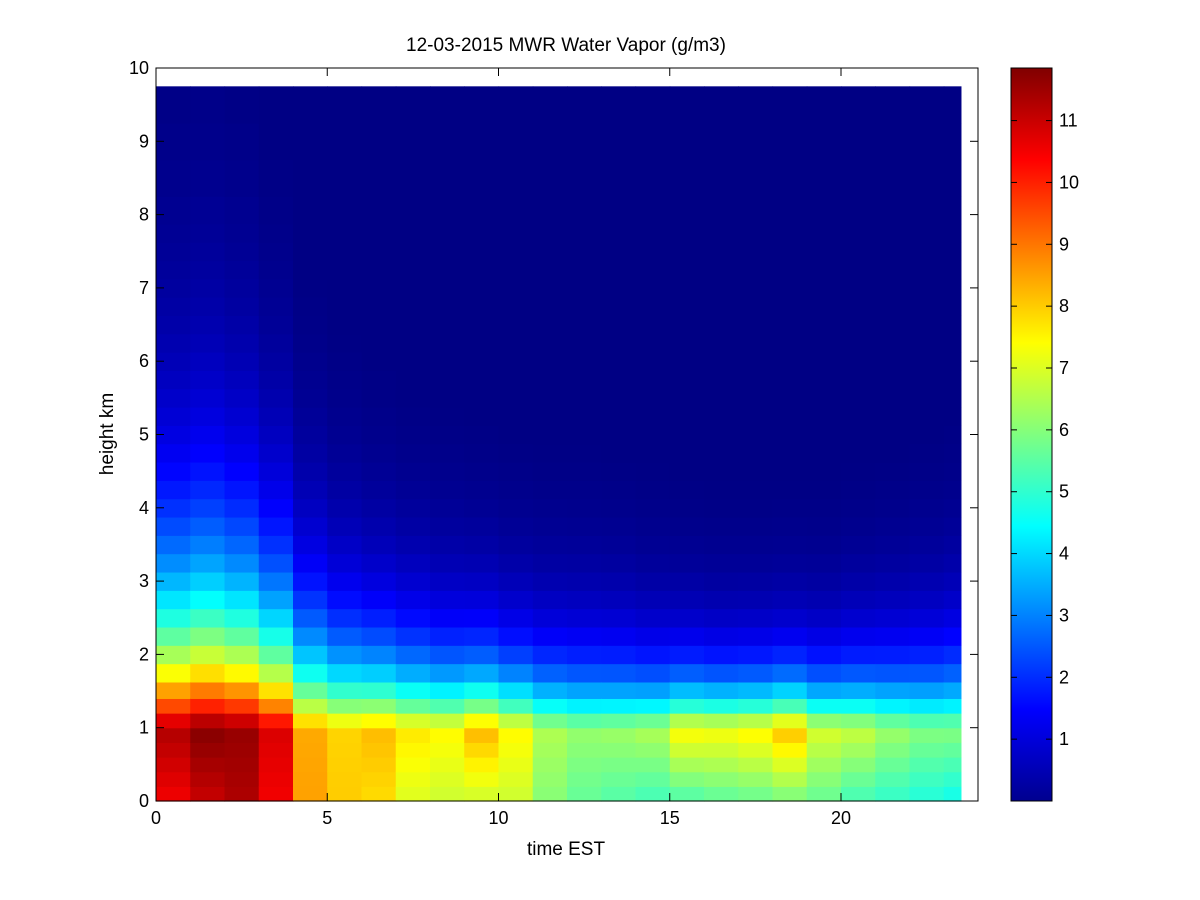 The height and width of the screenshot is (900, 1200). I want to click on y-tick-label: 5, so click(144, 435).